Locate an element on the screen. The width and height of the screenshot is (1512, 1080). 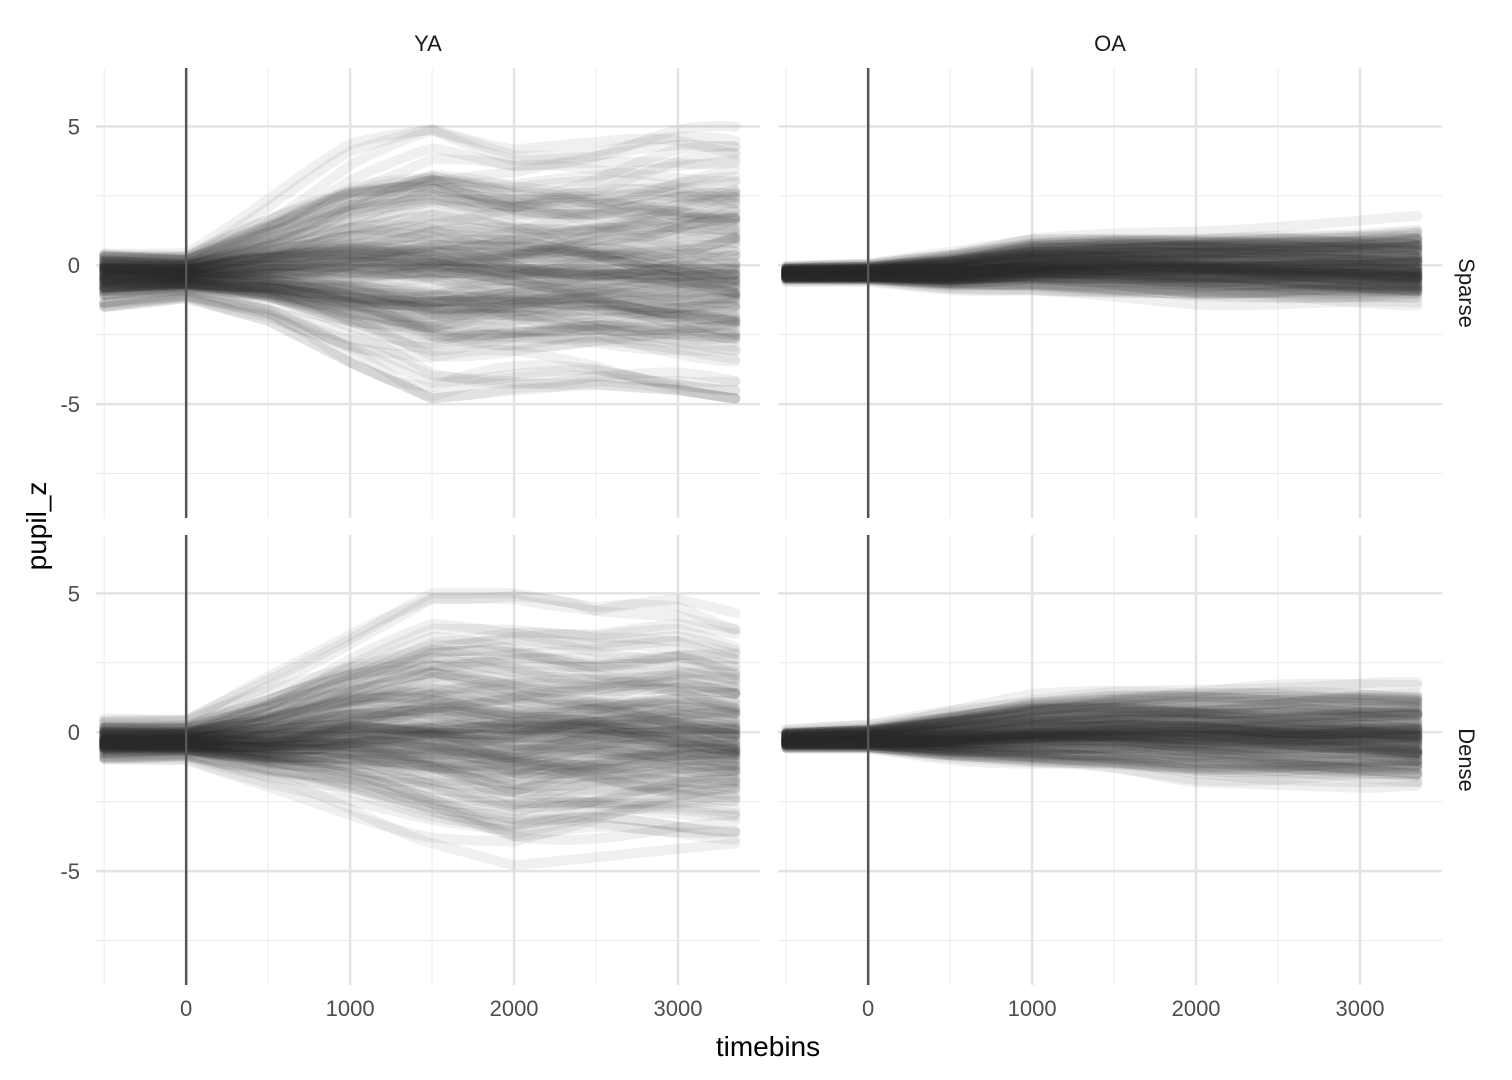
facet-column-label: YA is located at coordinates (428, 43).